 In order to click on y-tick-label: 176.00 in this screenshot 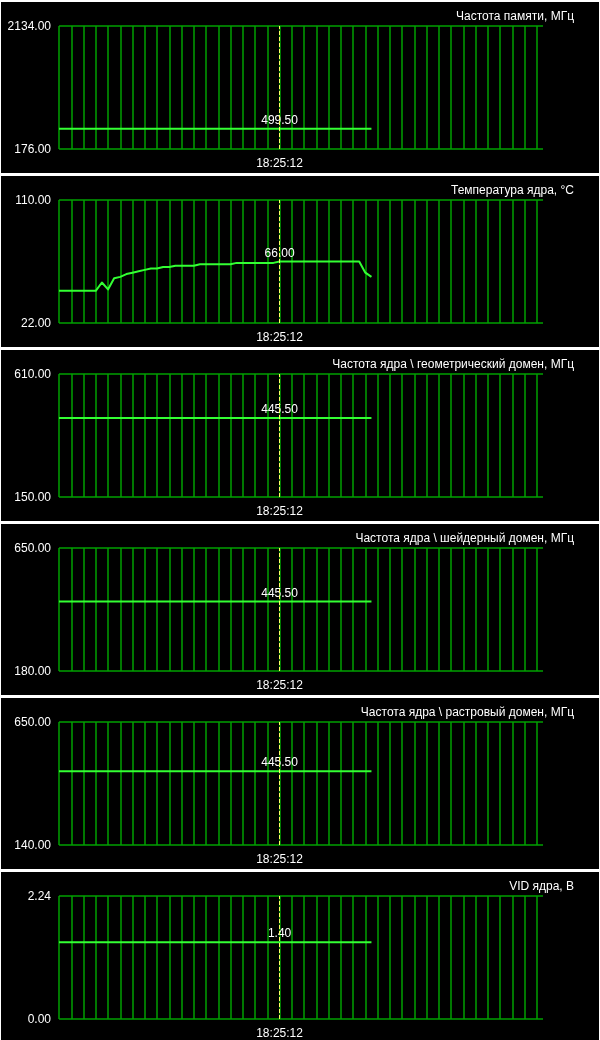, I will do `click(33, 149)`.